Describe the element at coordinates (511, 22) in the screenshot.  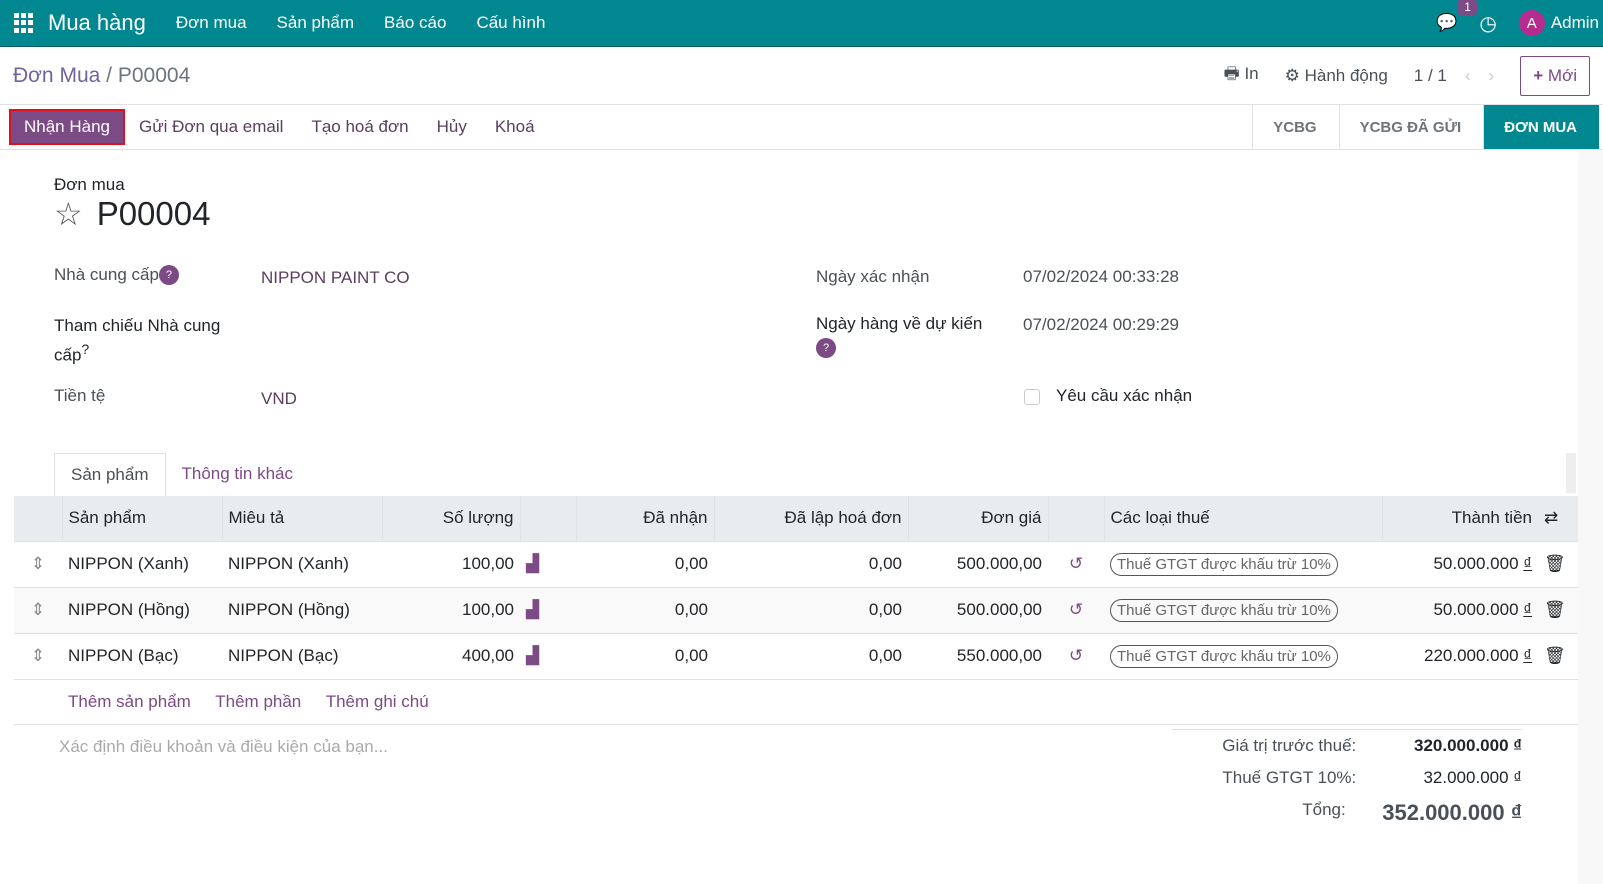
I see `menu-config: Cấu hình` at that location.